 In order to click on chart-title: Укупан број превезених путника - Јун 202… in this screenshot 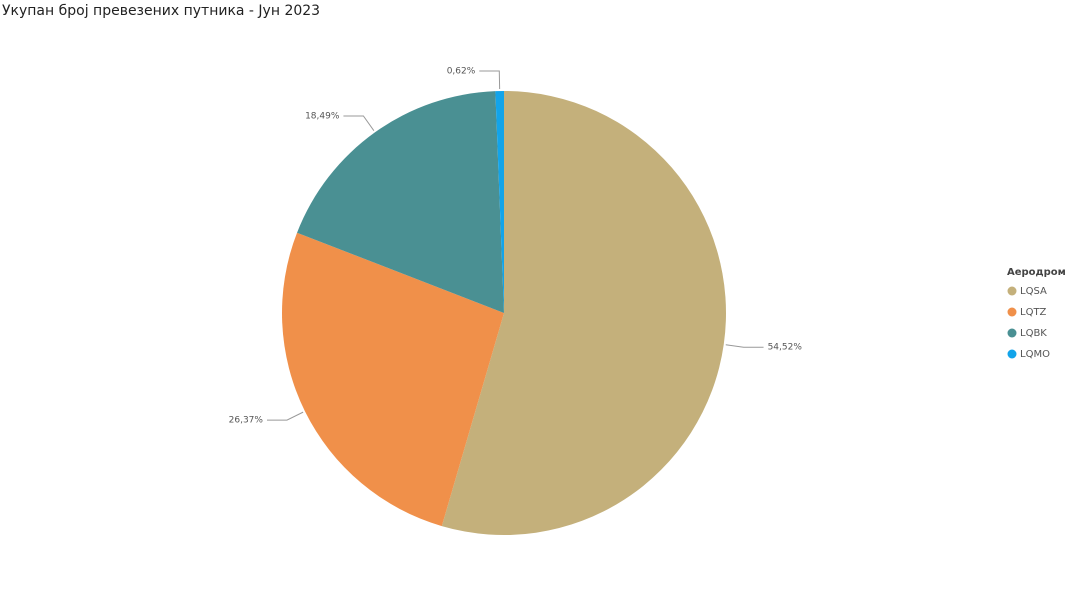, I will do `click(161, 11)`.